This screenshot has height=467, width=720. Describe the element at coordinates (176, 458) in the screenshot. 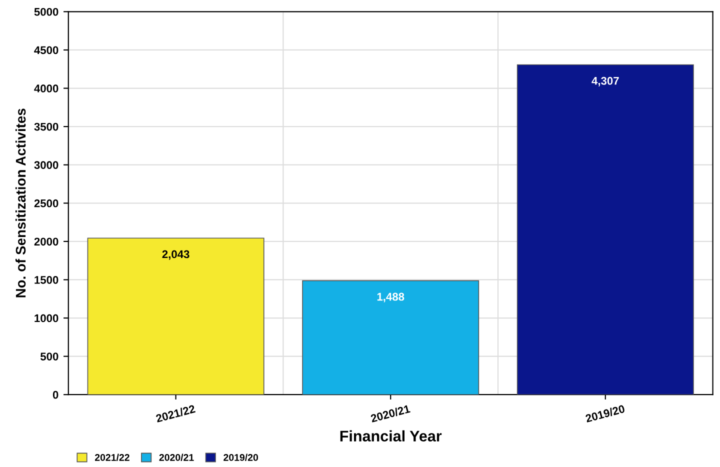

I see `legend-label: 2020/21` at that location.